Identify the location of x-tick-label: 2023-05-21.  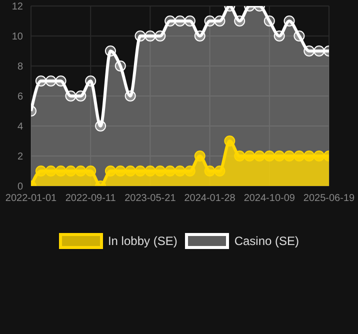
(150, 198).